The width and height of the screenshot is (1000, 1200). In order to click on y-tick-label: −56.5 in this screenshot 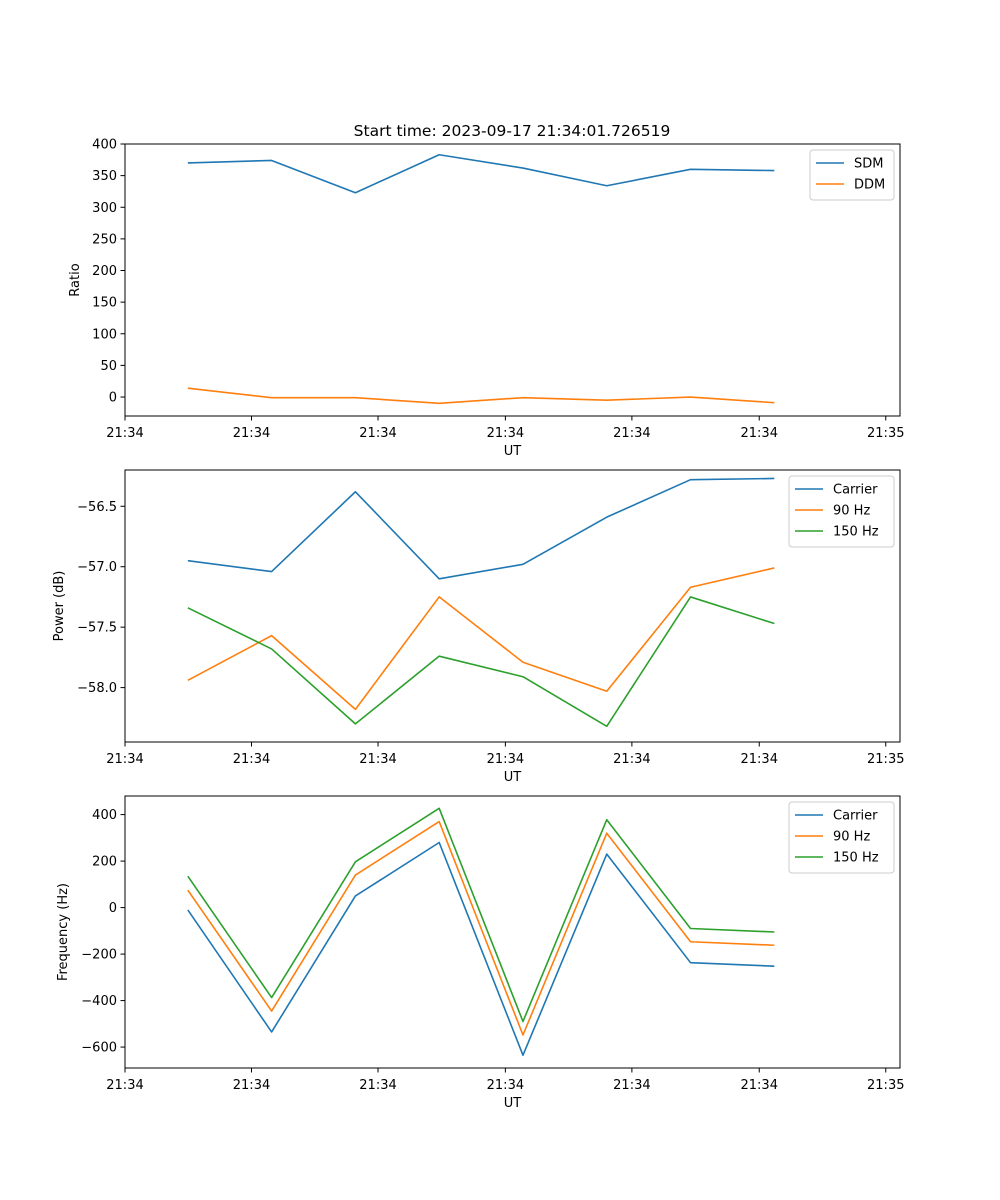, I will do `click(97, 507)`.